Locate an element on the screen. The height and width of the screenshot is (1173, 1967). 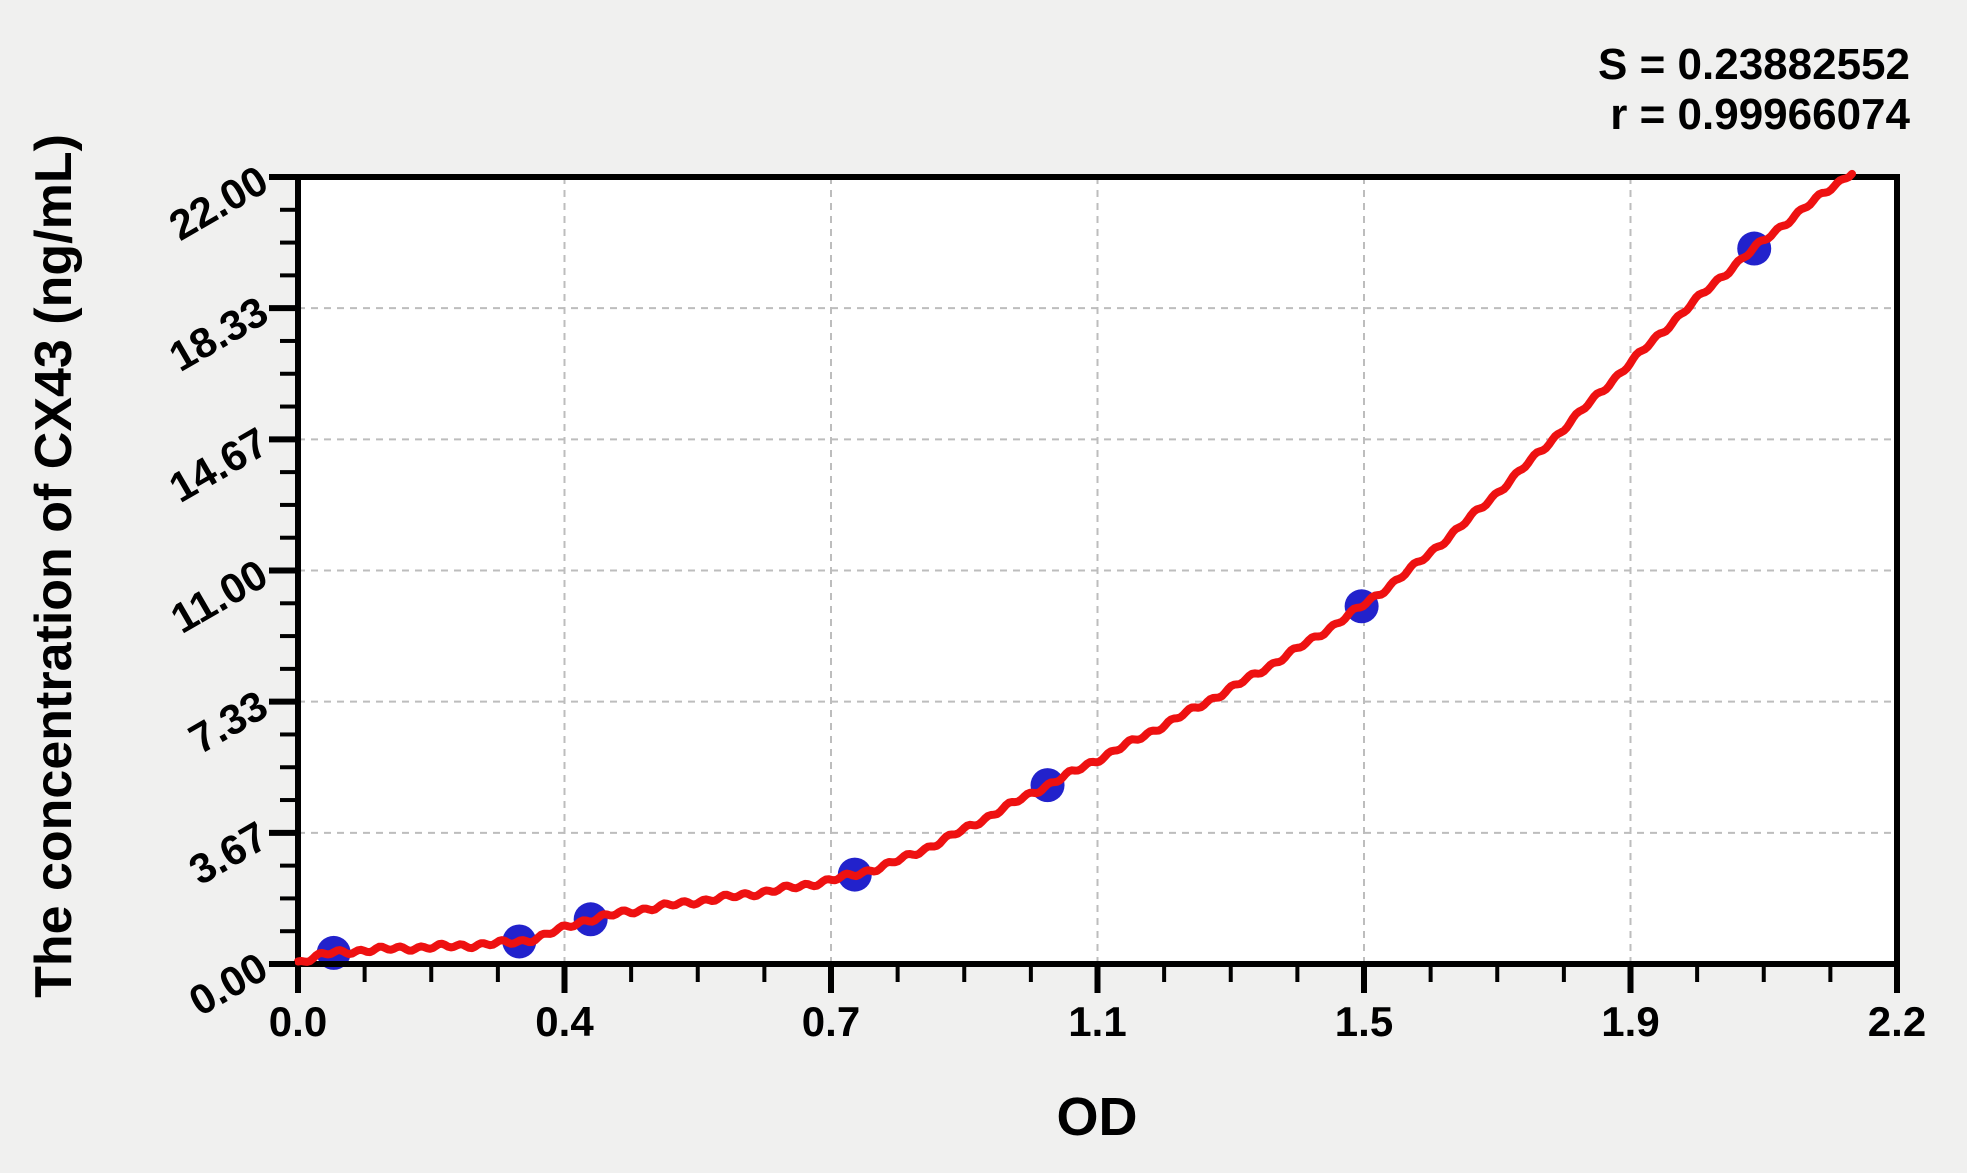
x-axis-title: OD is located at coordinates (1097, 1117).